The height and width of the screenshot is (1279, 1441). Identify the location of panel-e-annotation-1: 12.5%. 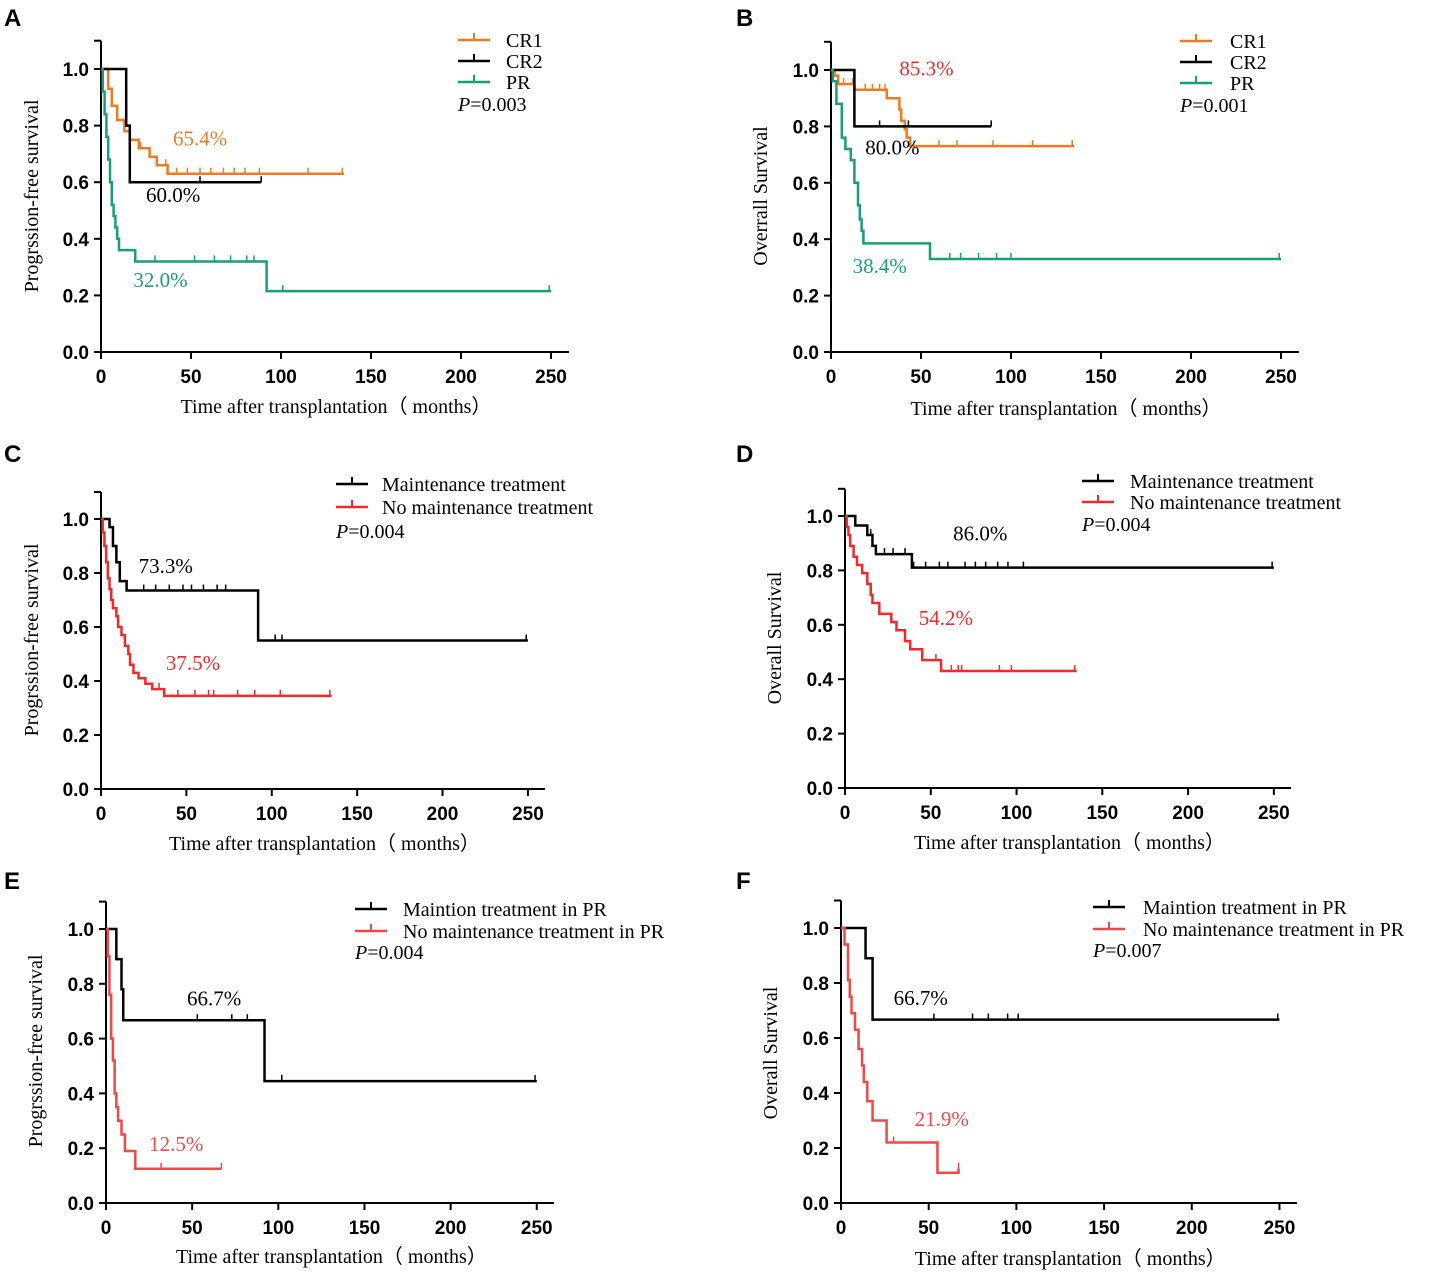
(176, 1144).